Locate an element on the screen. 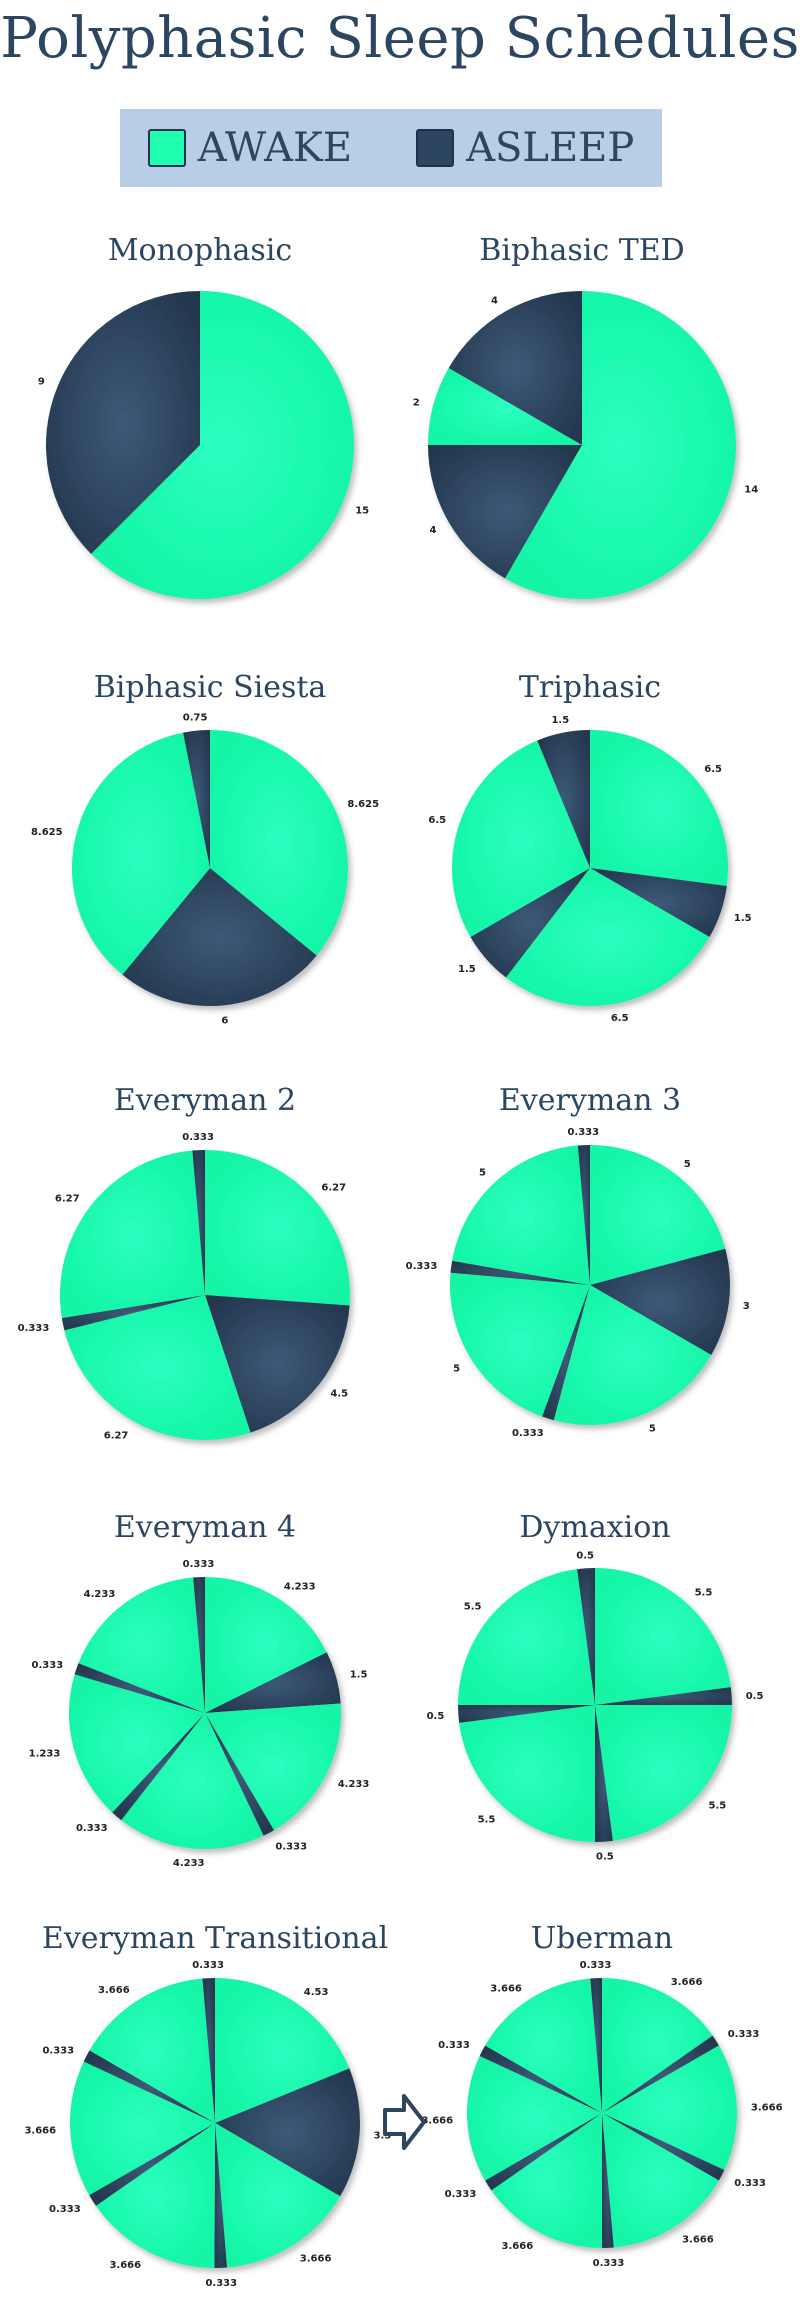 The width and height of the screenshot is (800, 2305). legend-swatch-awake is located at coordinates (166, 148).